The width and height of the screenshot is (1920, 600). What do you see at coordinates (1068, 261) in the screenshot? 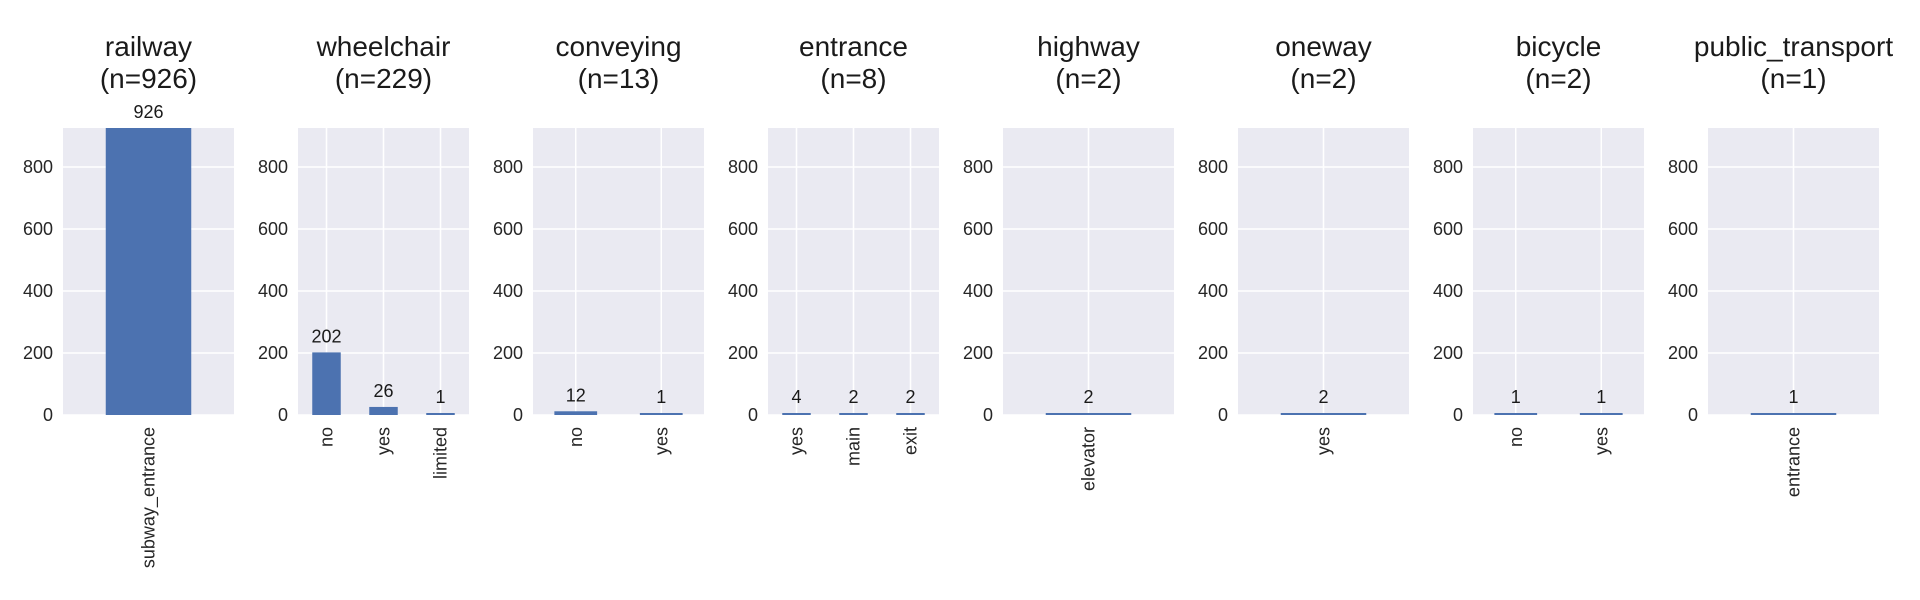
I see `panel-5: 0 200 400 600 800 2 elevator highway (n=2)` at bounding box center [1068, 261].